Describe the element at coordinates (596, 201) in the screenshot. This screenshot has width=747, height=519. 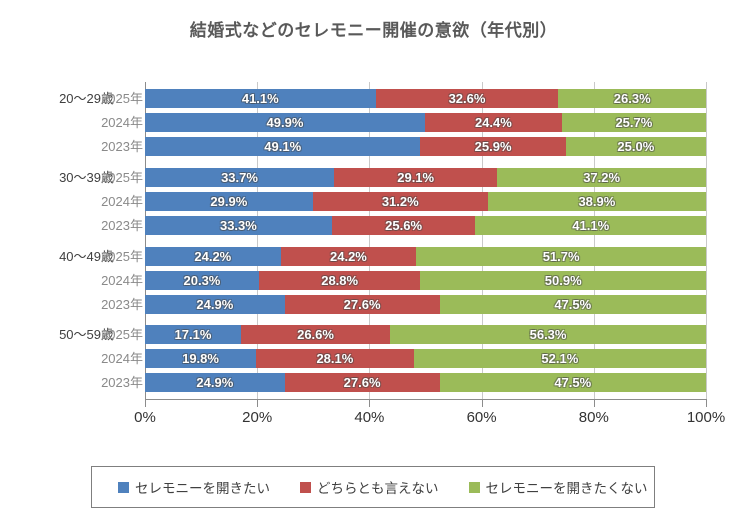
I see `bar-segment: 38.9%` at that location.